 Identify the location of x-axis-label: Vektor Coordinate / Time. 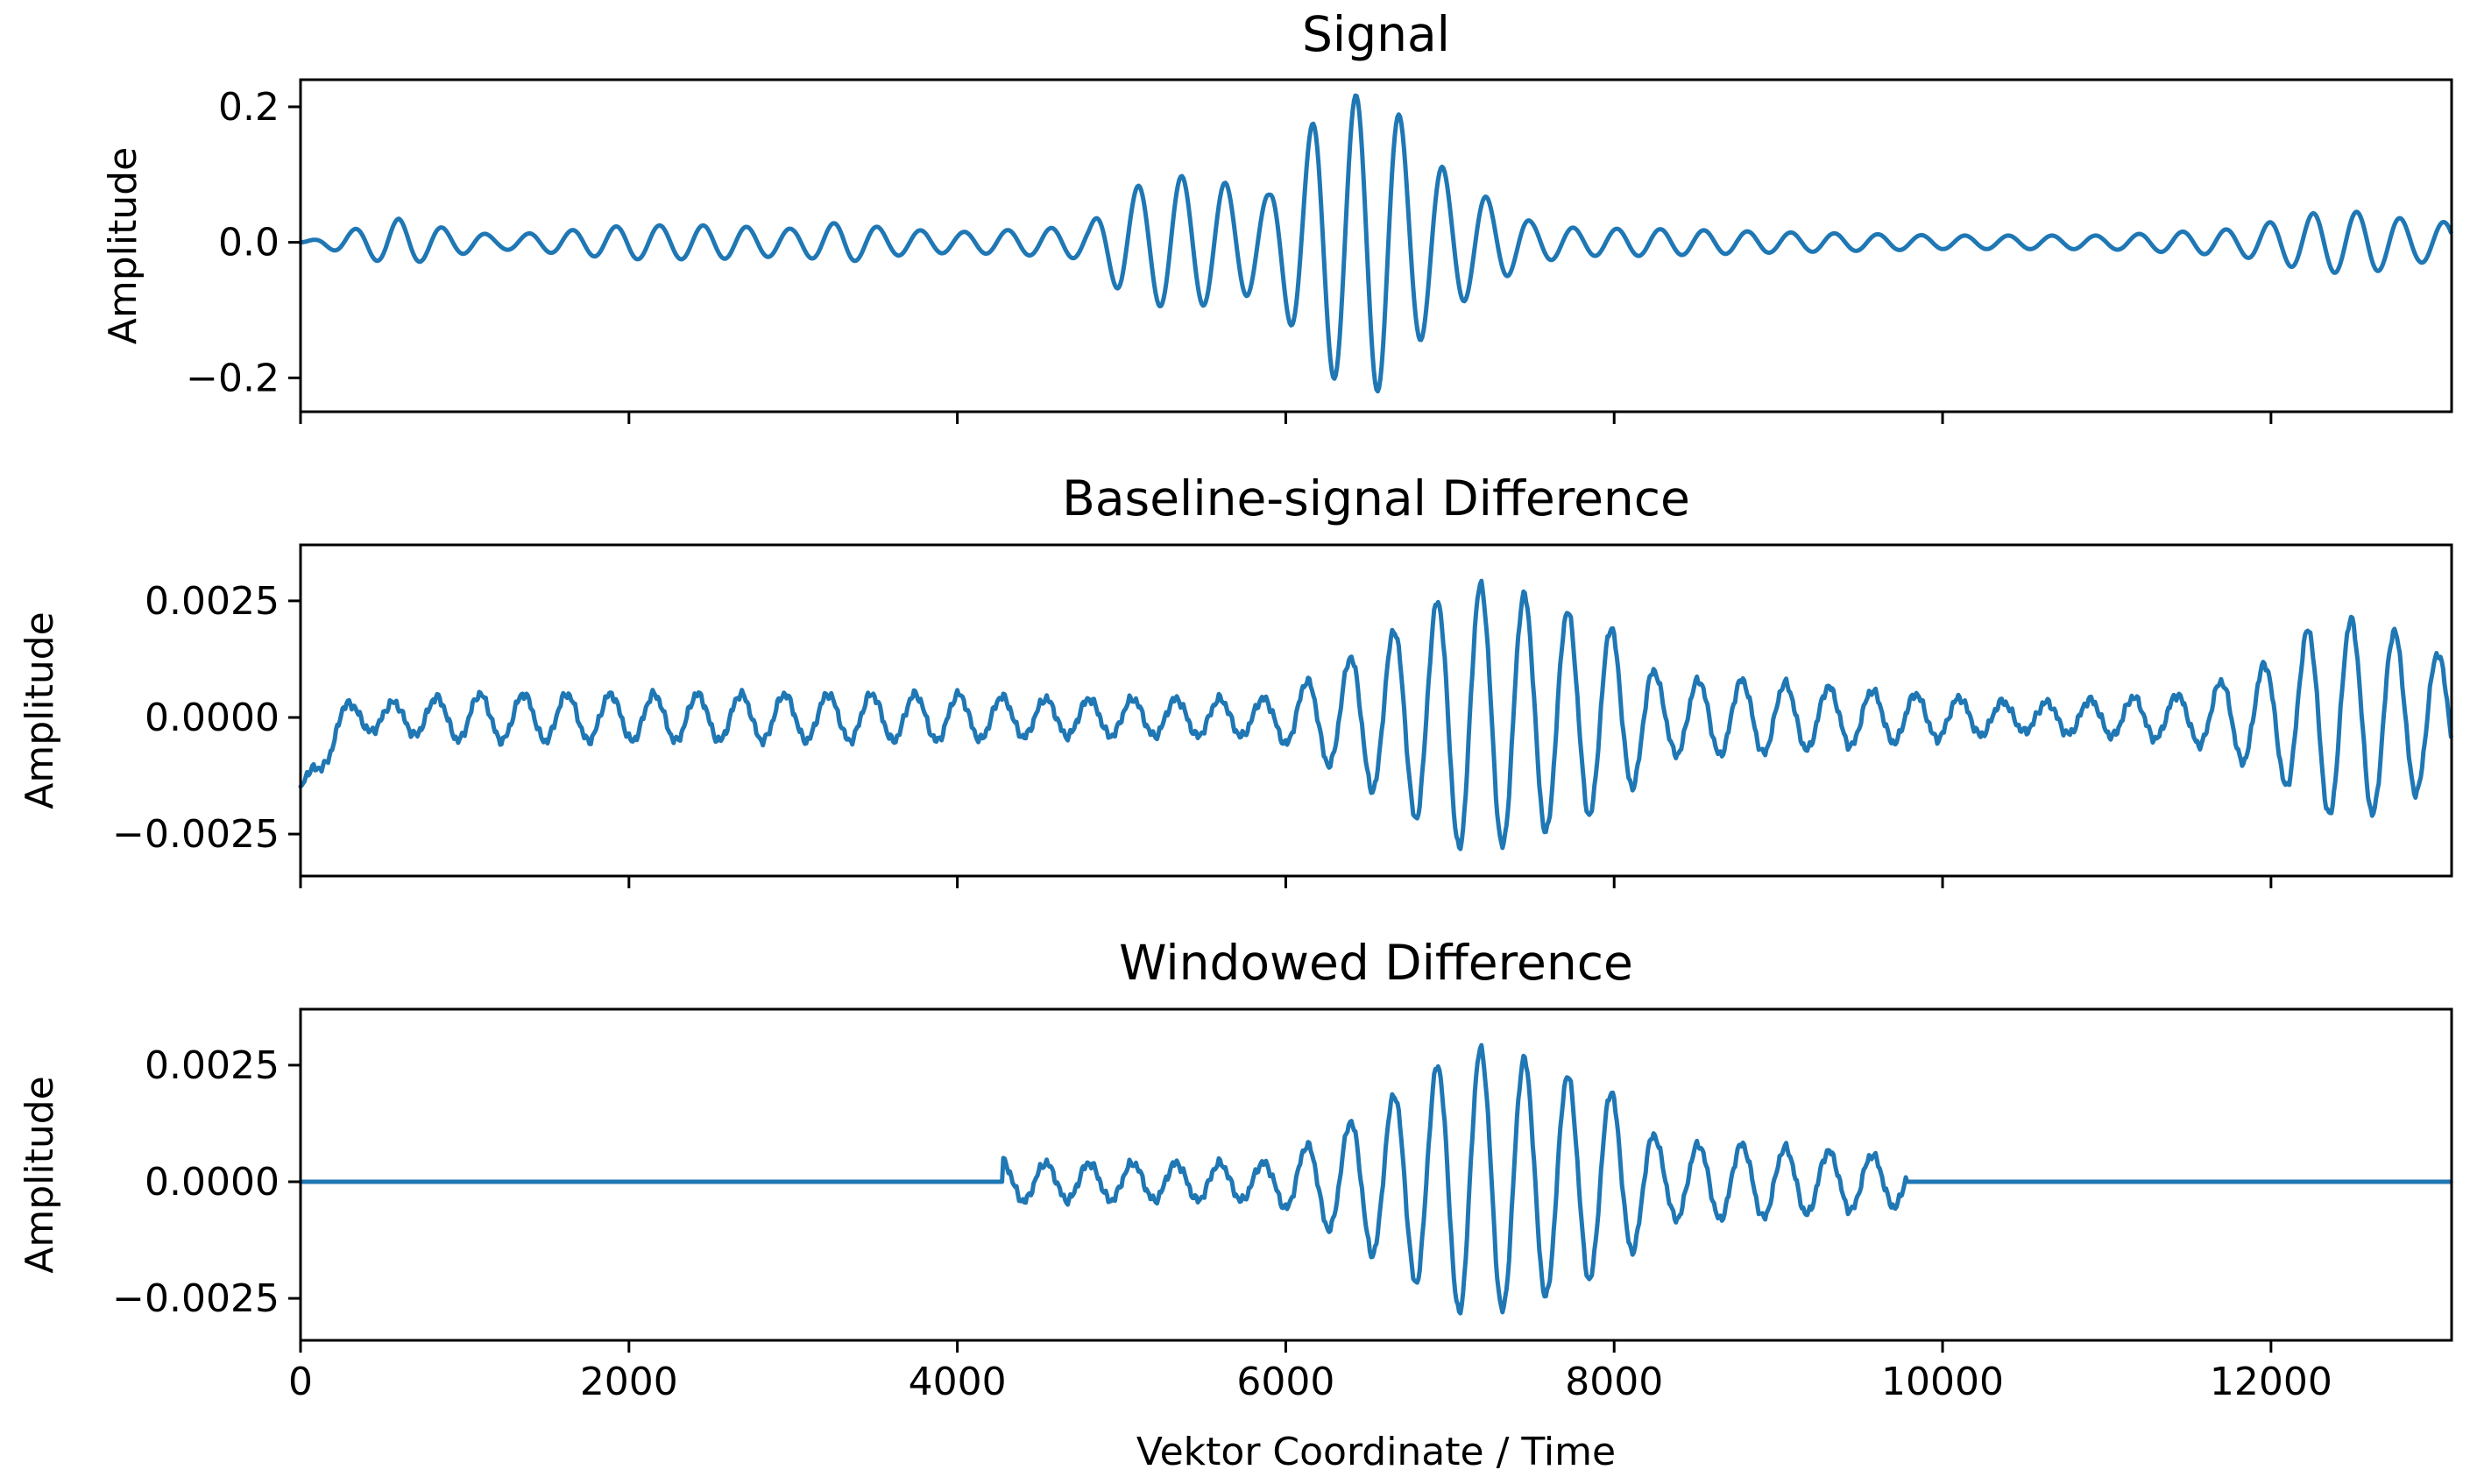
(1376, 1452).